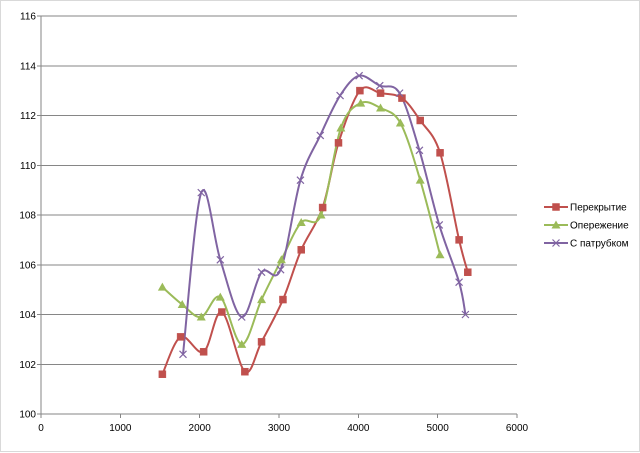 This screenshot has height=453, width=640. What do you see at coordinates (27, 365) in the screenshot?
I see `y-tick-label: 102` at bounding box center [27, 365].